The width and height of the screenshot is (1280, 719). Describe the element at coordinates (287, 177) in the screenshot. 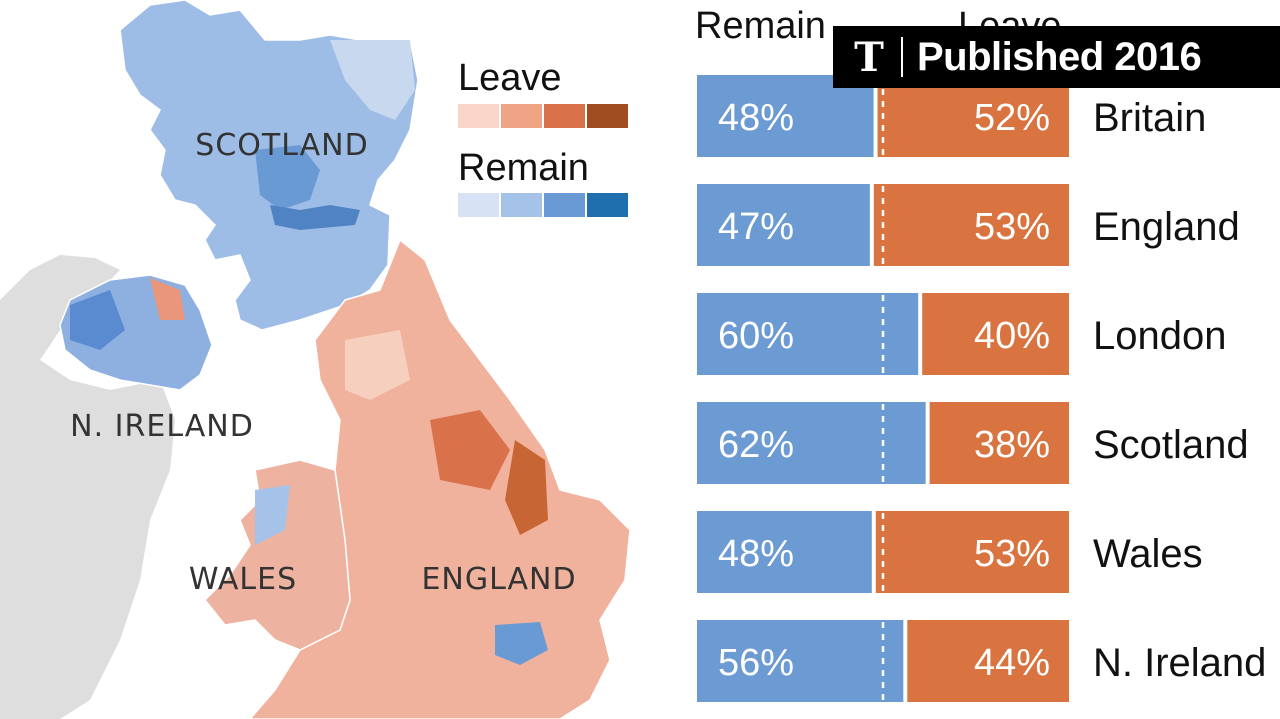

I see `scotland-dark-area` at that location.